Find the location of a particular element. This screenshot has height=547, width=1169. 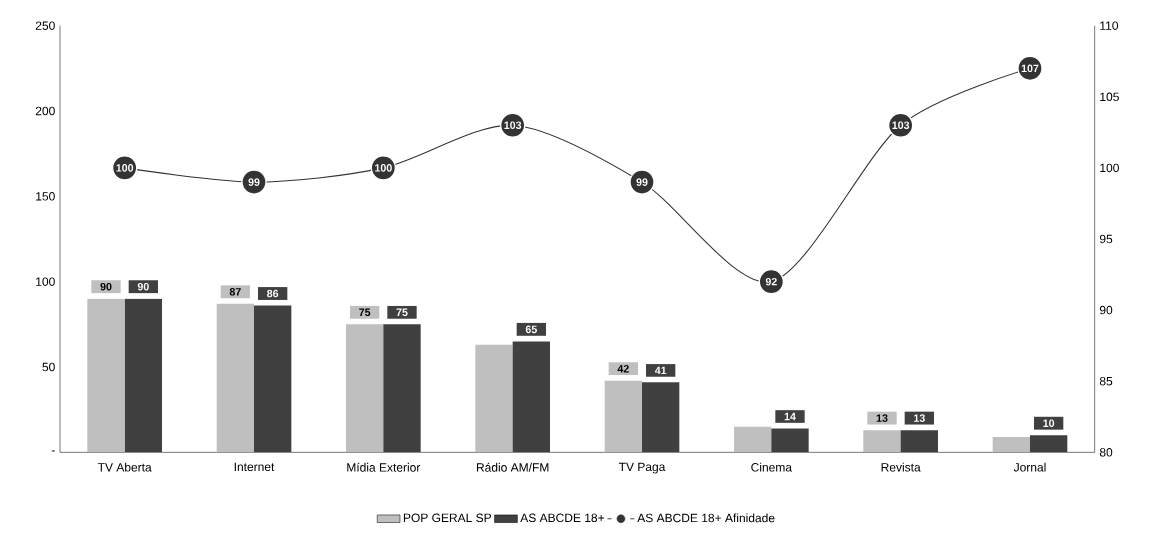

data-label: 10 is located at coordinates (1049, 423).